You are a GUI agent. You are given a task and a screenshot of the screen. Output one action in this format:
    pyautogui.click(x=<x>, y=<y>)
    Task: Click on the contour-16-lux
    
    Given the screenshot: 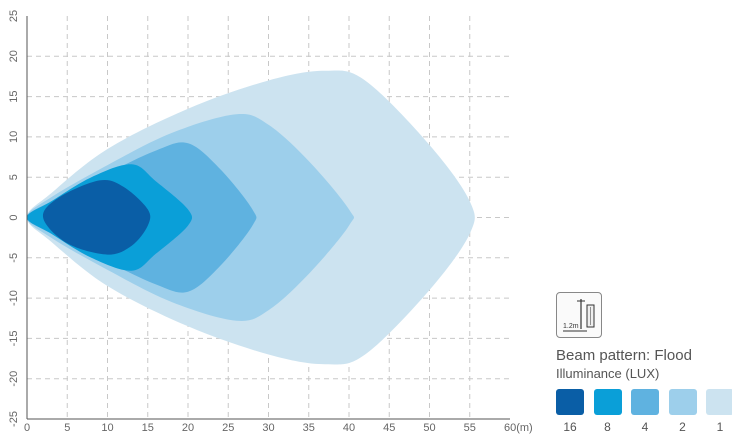 What is the action you would take?
    pyautogui.click(x=96, y=217)
    